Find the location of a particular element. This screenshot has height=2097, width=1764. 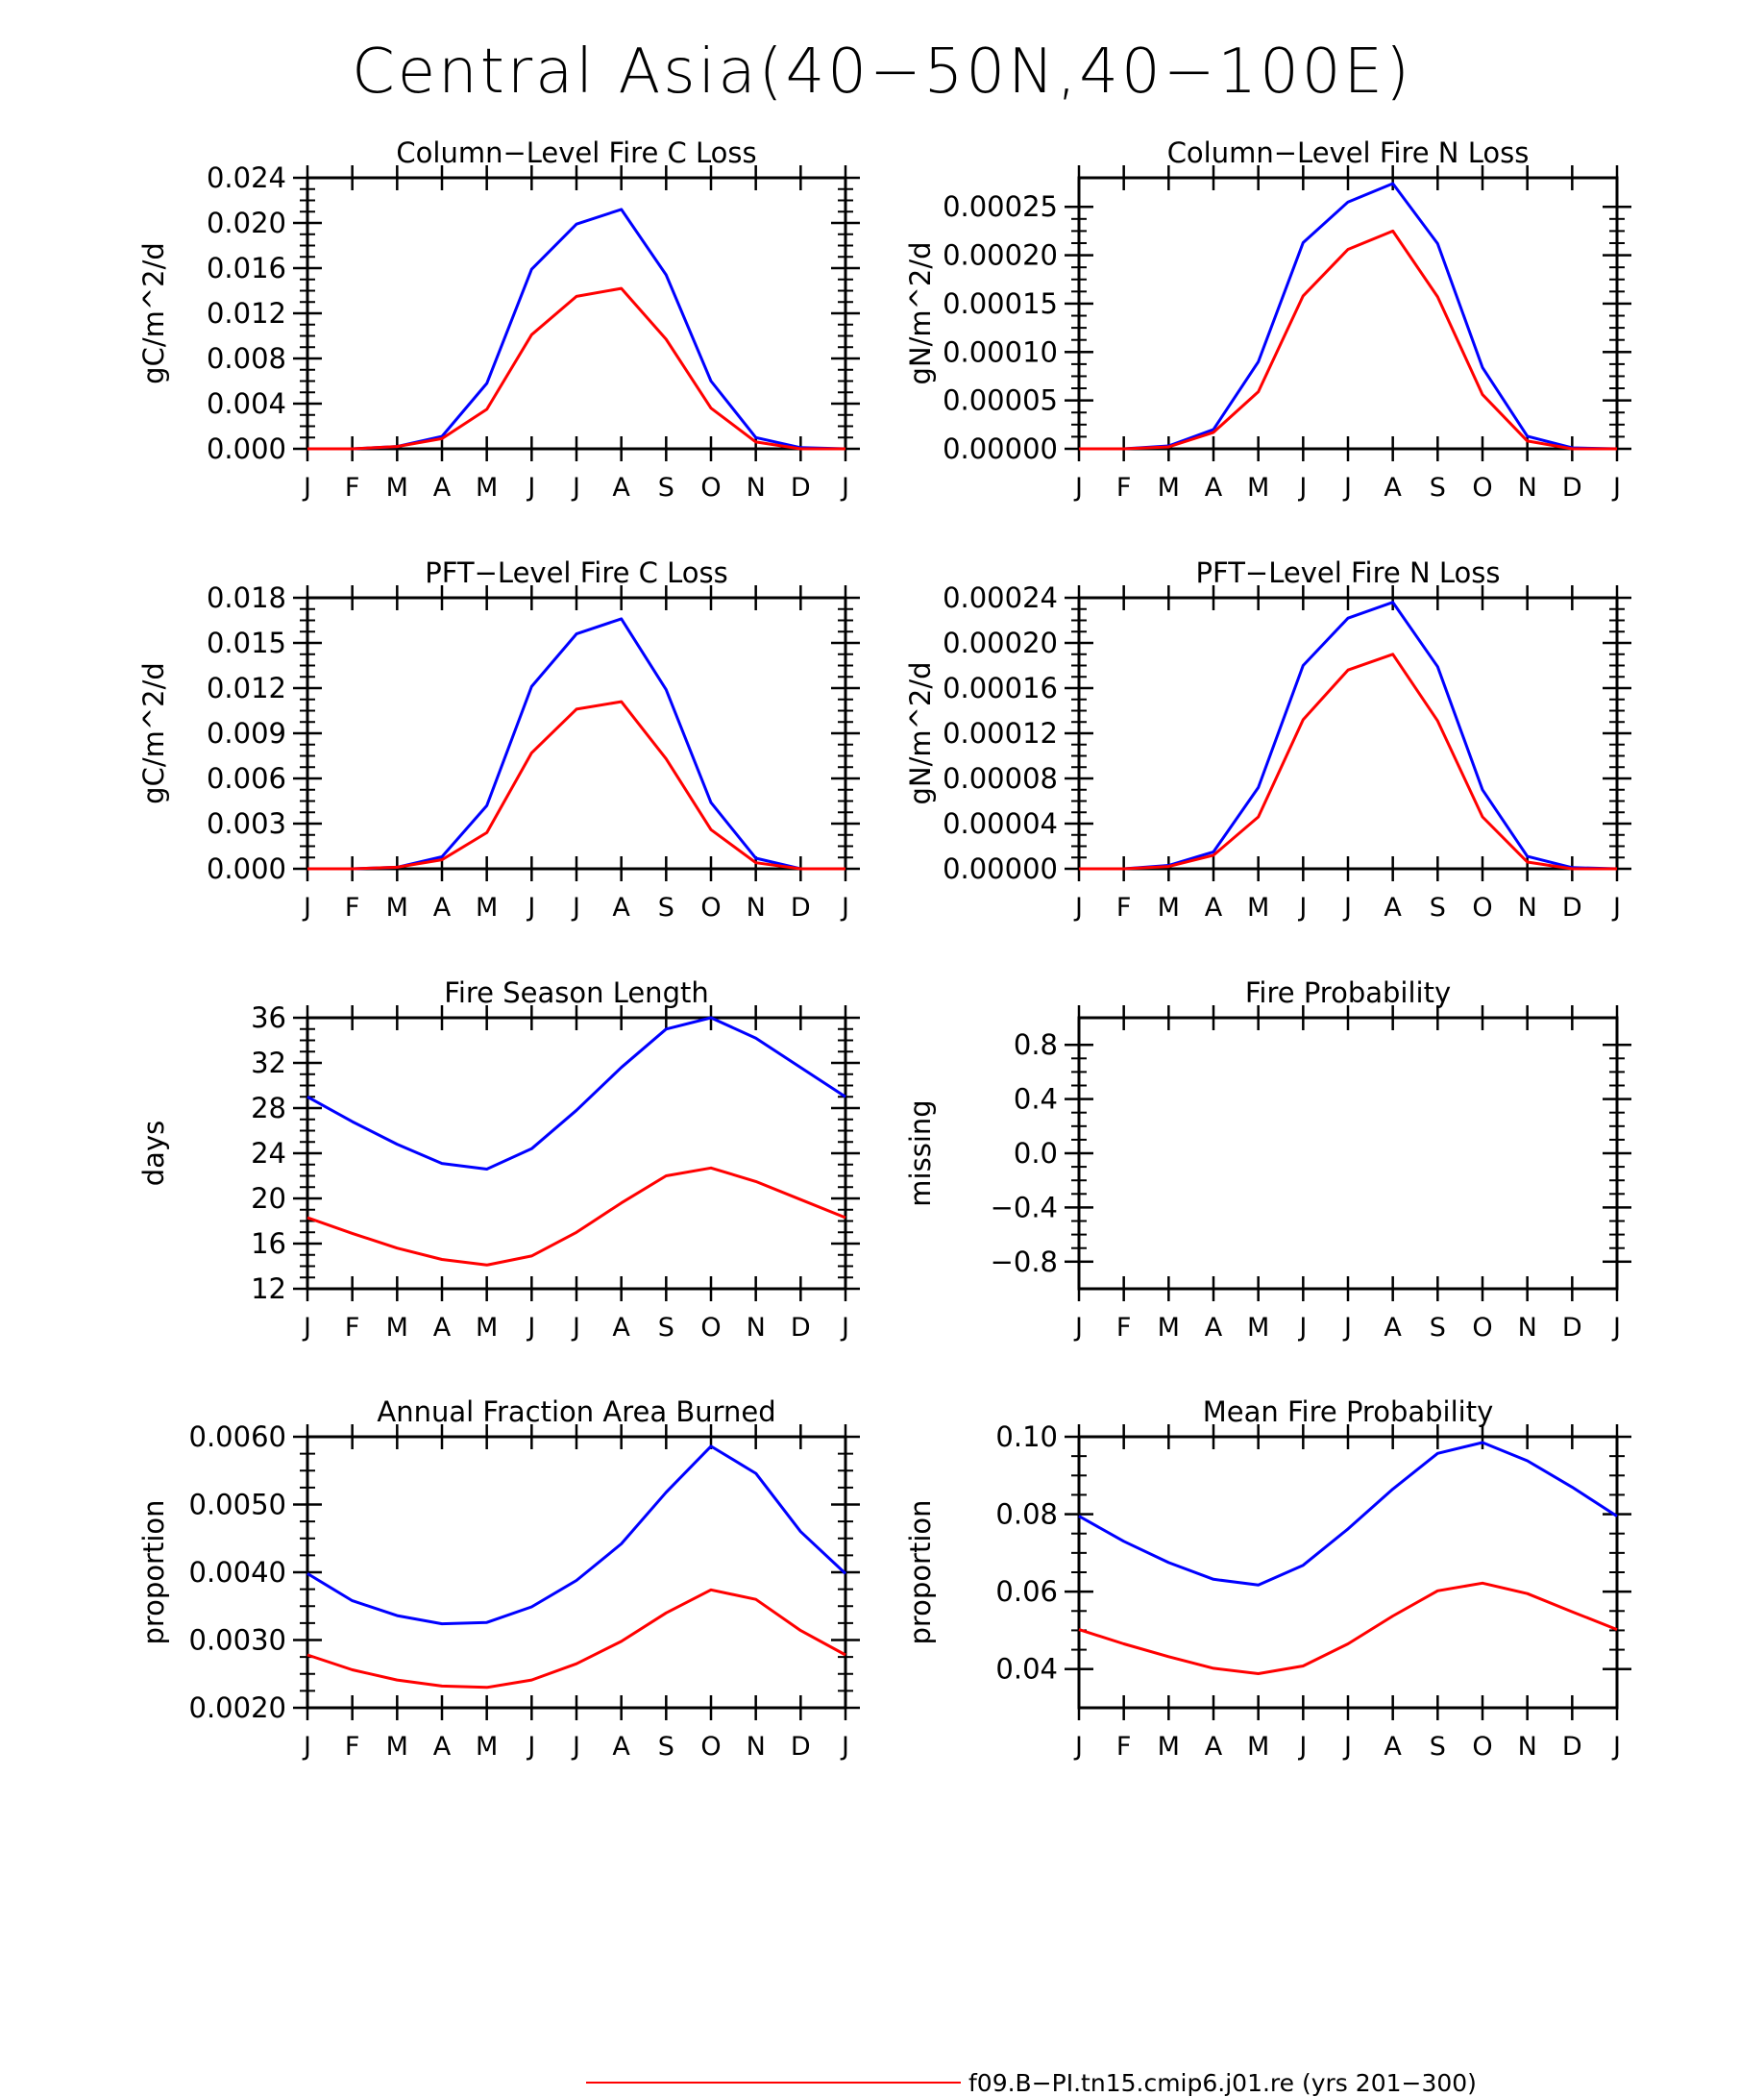

y-tick-label: 0.00025 is located at coordinates (1001, 207).